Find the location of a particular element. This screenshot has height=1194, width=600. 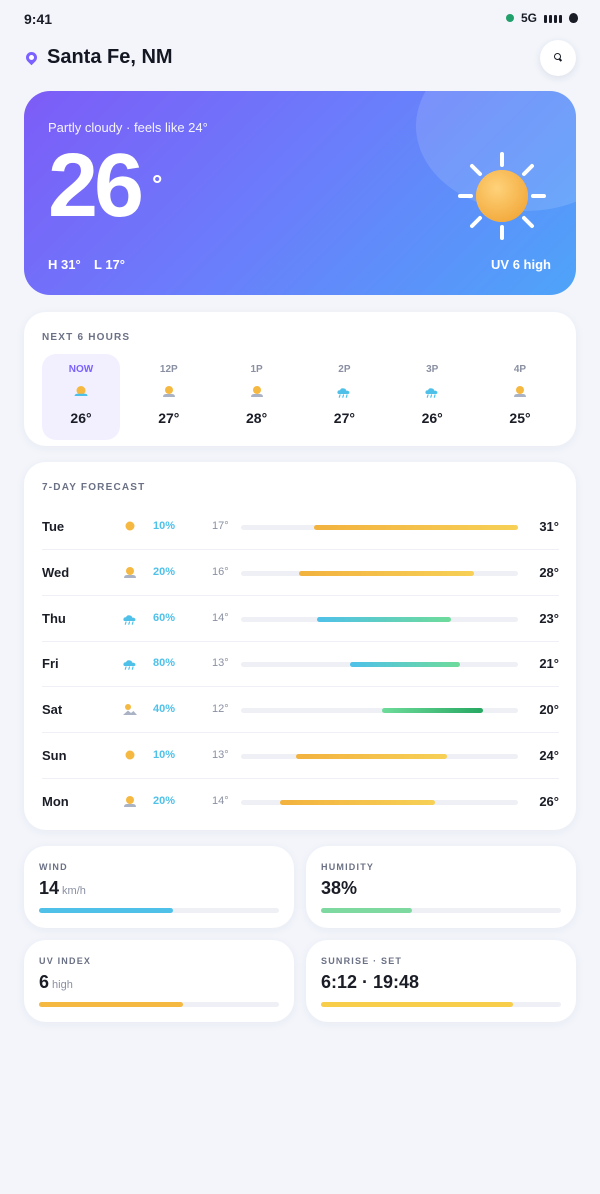

day-name: Sun is located at coordinates (54, 755).